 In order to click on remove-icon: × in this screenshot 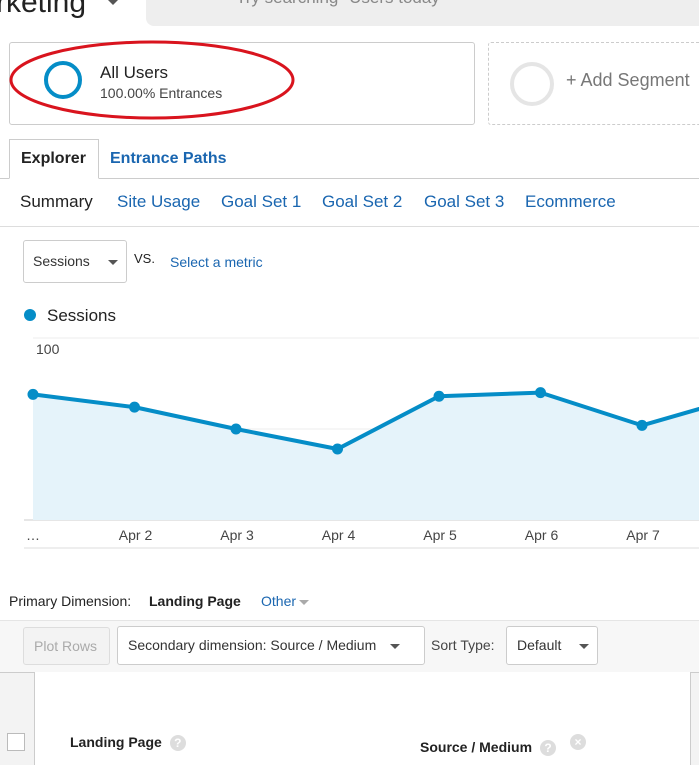, I will do `click(578, 742)`.